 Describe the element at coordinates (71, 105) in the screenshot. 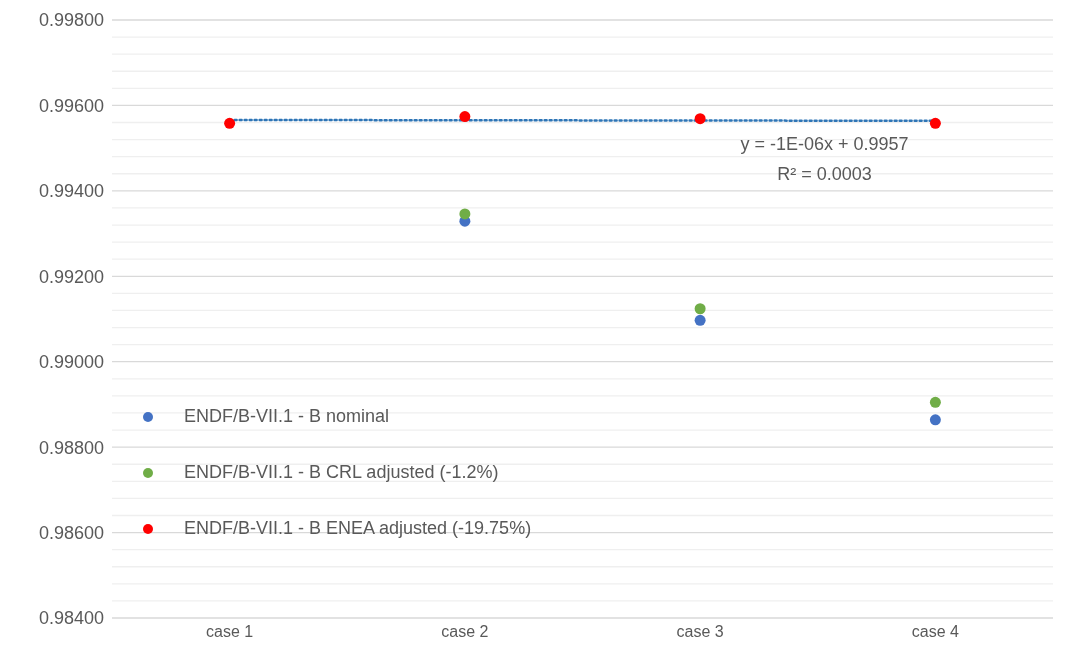

I see `y-tick-label: 0.99600` at that location.